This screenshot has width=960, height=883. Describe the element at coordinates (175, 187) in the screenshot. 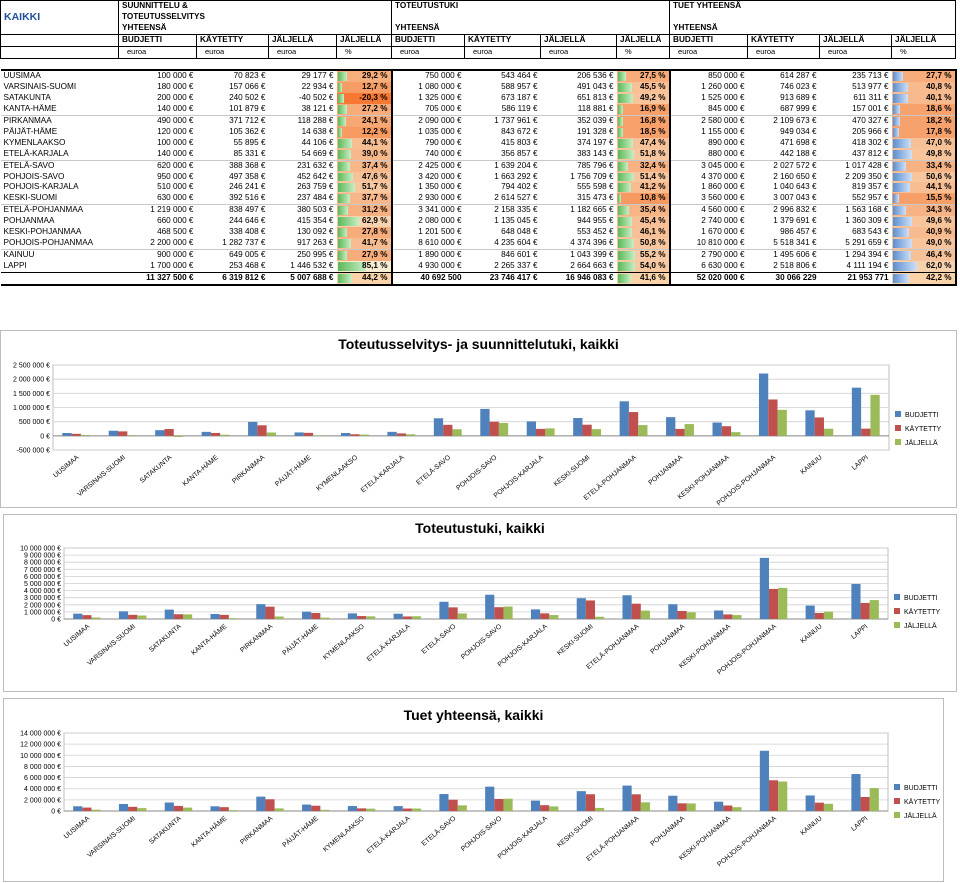

I see `cell-budget: 510 000 €` at that location.